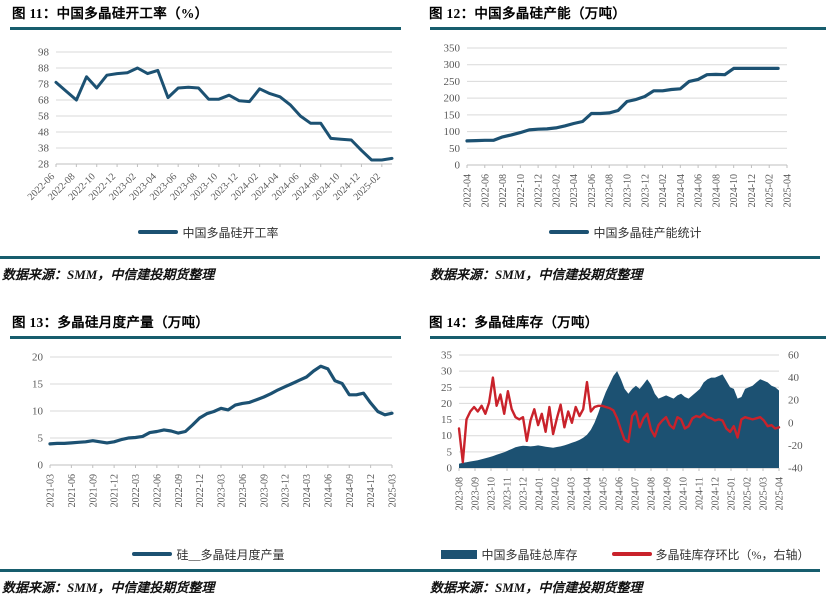  I want to click on figure-13-title-rule, so click(205, 337).